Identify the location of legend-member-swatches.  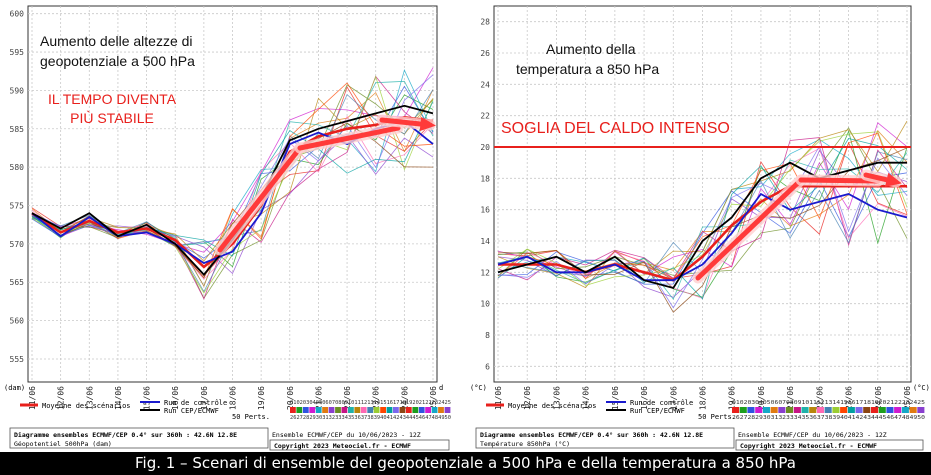
(828, 410).